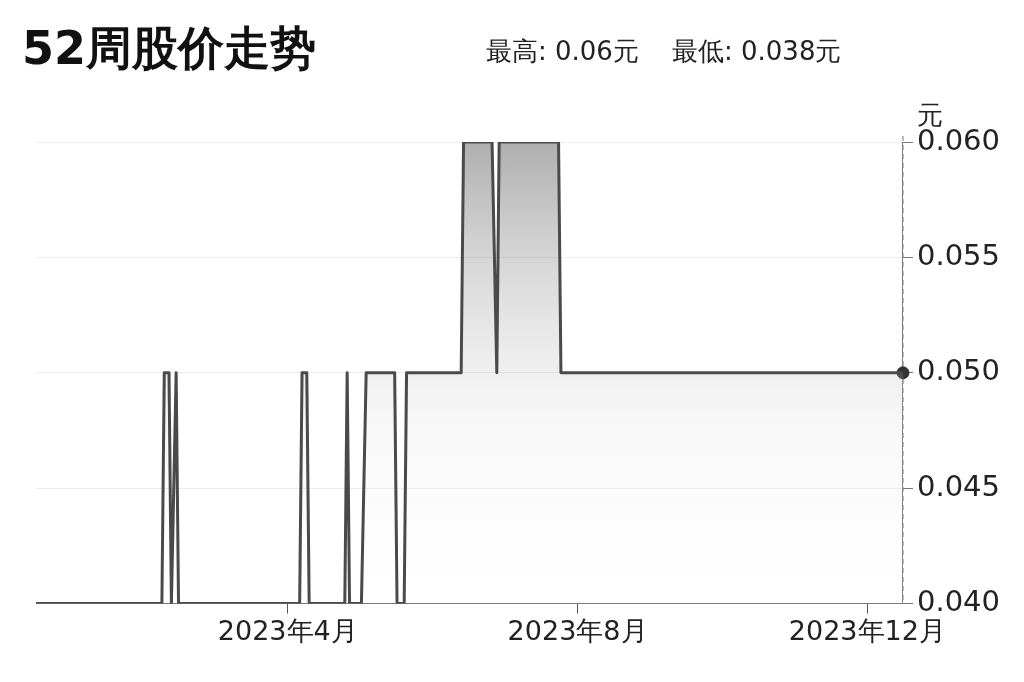 This screenshot has width=1024, height=682. I want to click on y-tick-label: 0.045, so click(958, 485).